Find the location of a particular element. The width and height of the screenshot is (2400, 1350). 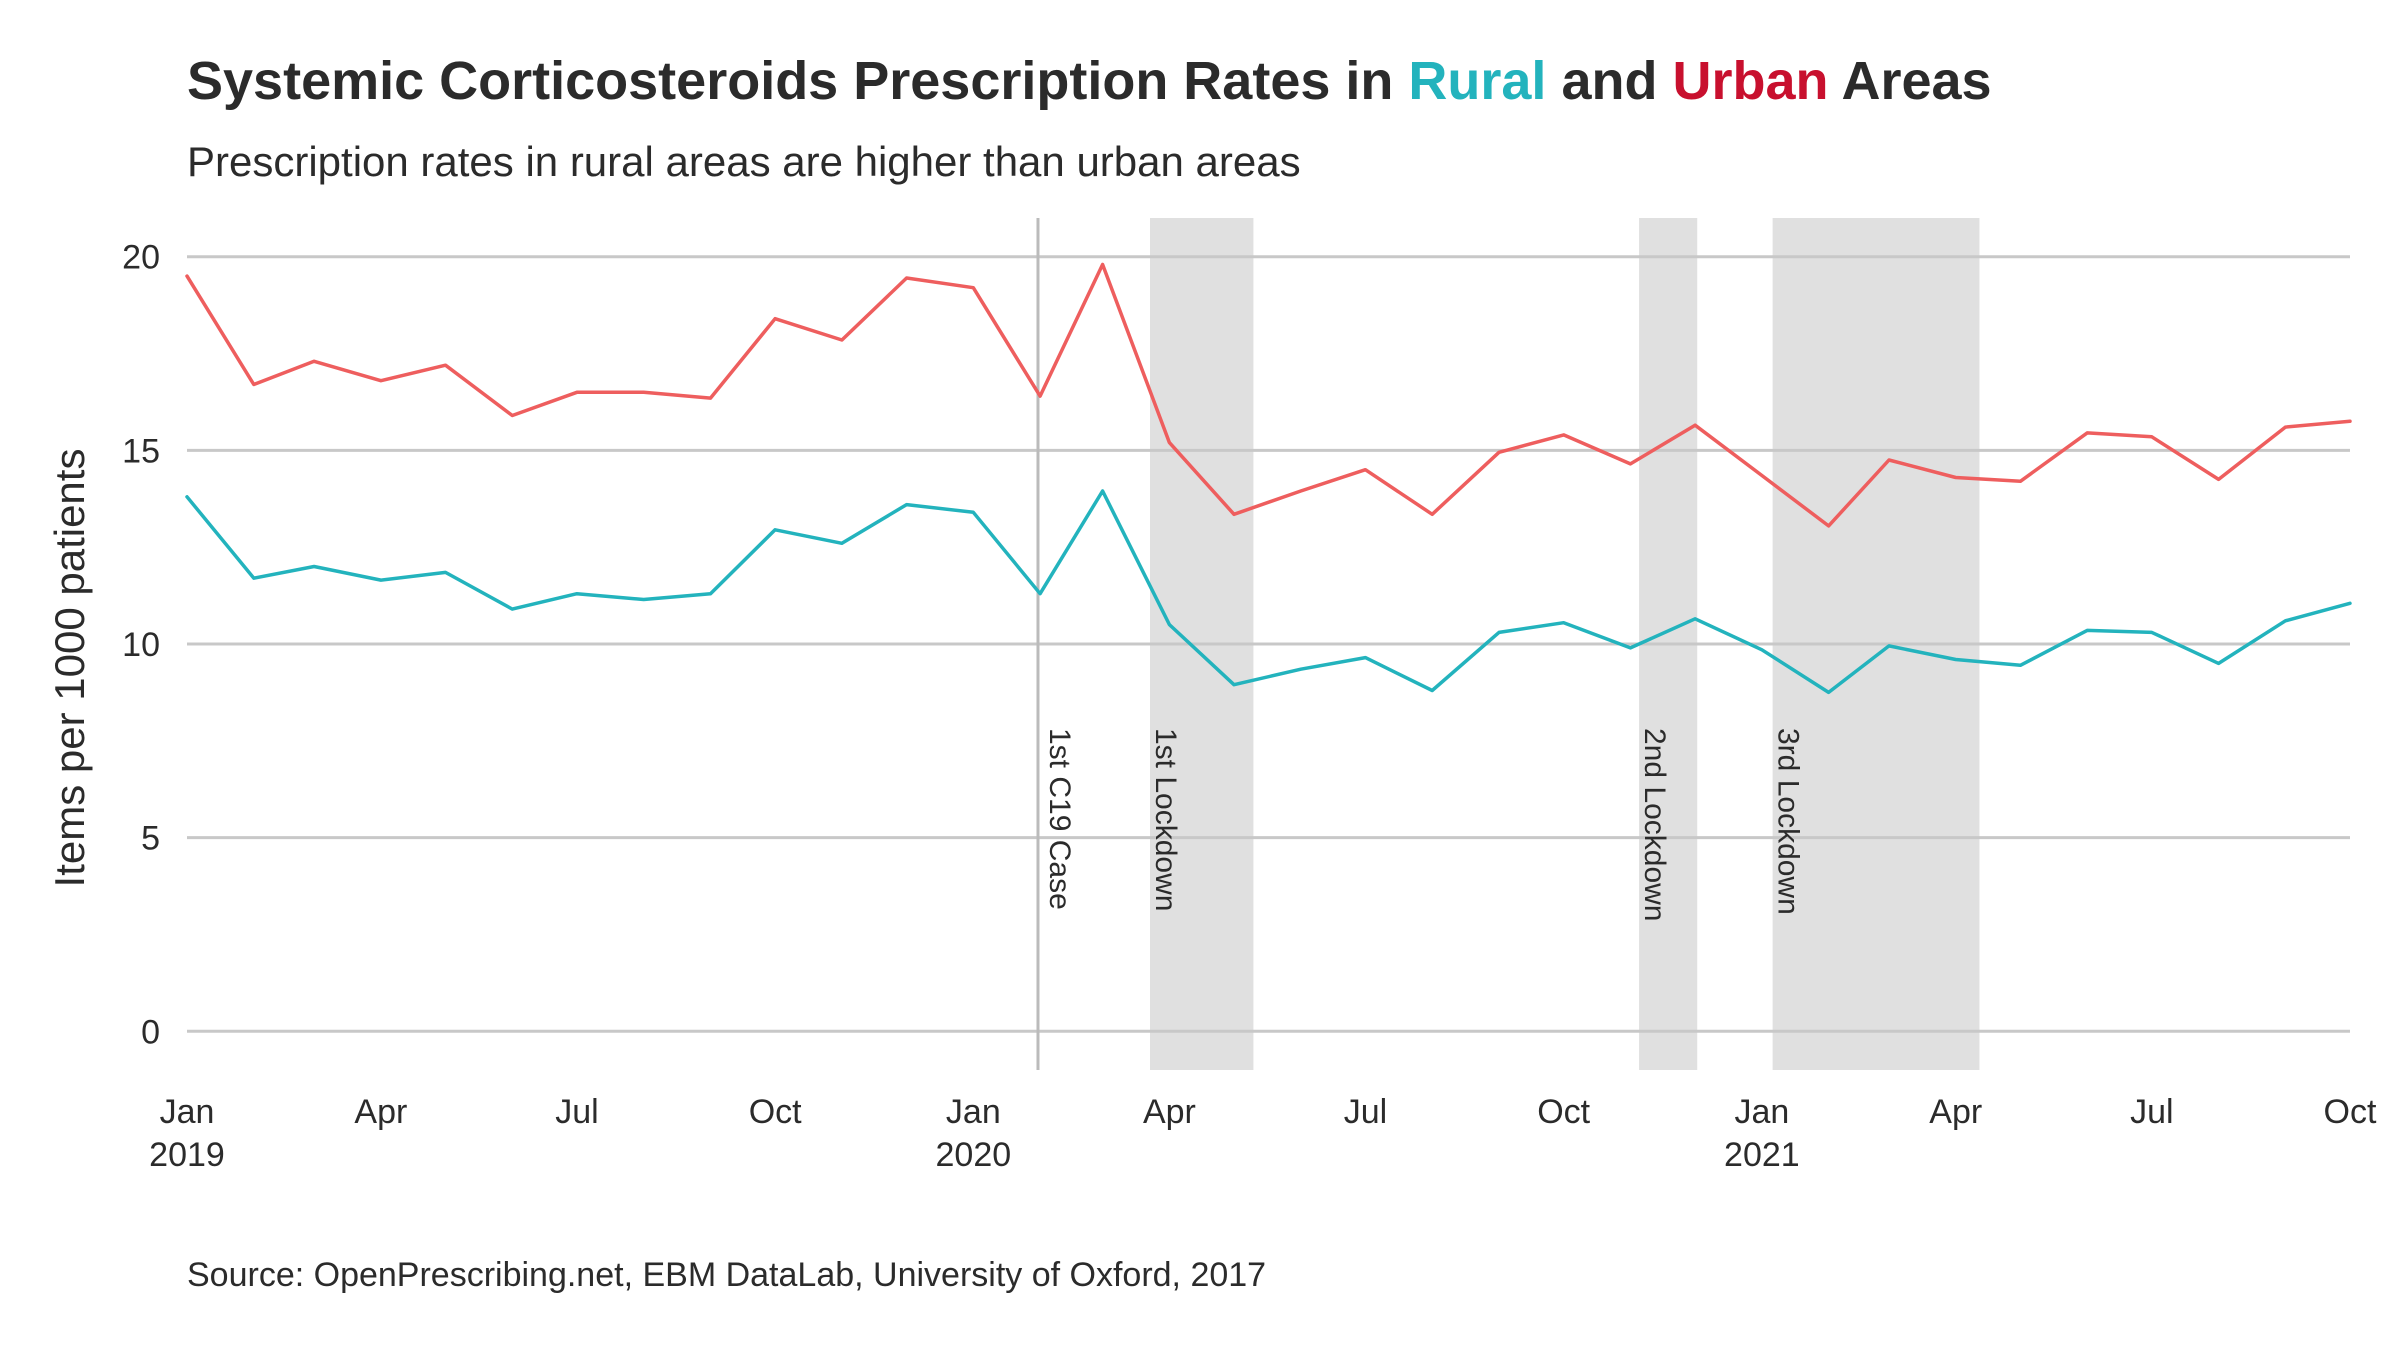

x-tick-label-2020-01: Jan is located at coordinates (973, 1112).